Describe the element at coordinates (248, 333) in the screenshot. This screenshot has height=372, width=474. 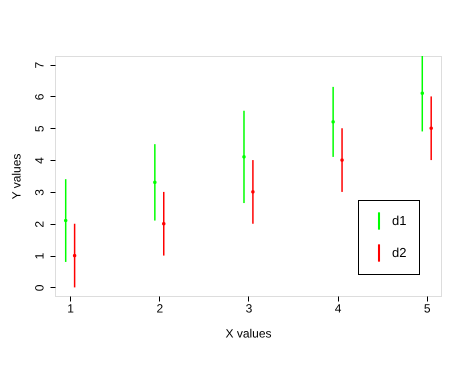
I see `x-axis-title: X values` at that location.